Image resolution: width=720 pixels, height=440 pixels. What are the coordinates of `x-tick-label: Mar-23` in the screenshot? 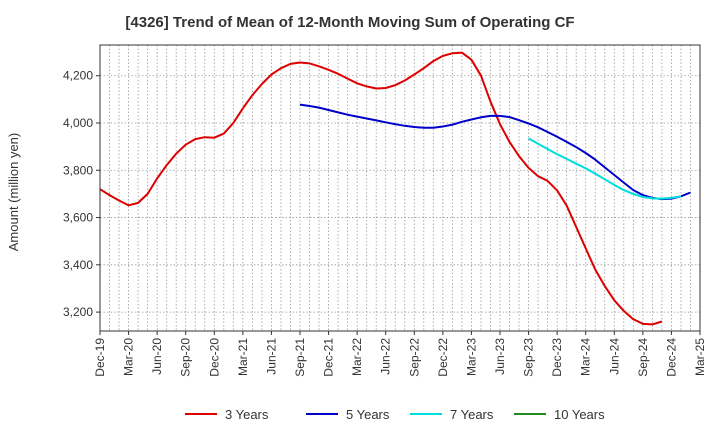 It's located at (471, 357).